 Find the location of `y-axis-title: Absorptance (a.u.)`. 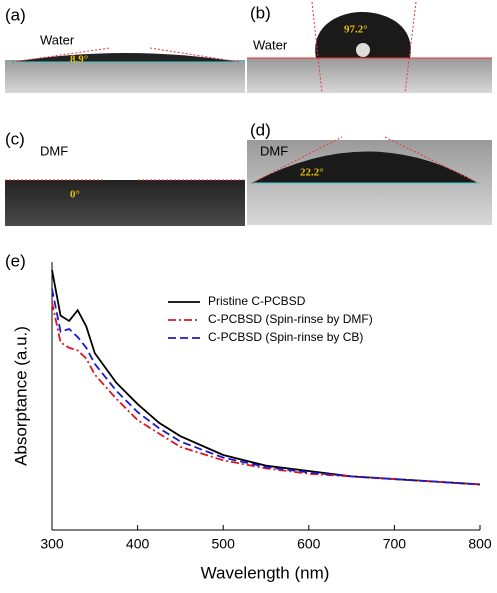

y-axis-title: Absorptance (a.u.) is located at coordinates (20, 396).